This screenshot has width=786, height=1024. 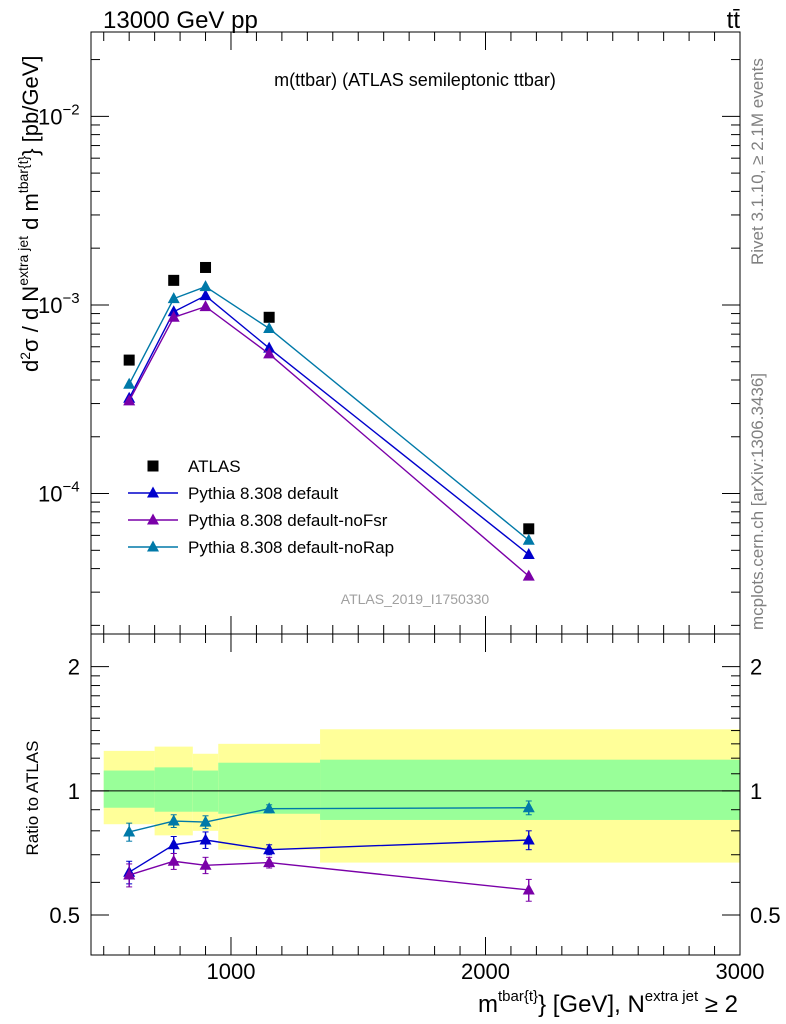 I want to click on ratio-uncertainty-bands, so click(x=421, y=796).